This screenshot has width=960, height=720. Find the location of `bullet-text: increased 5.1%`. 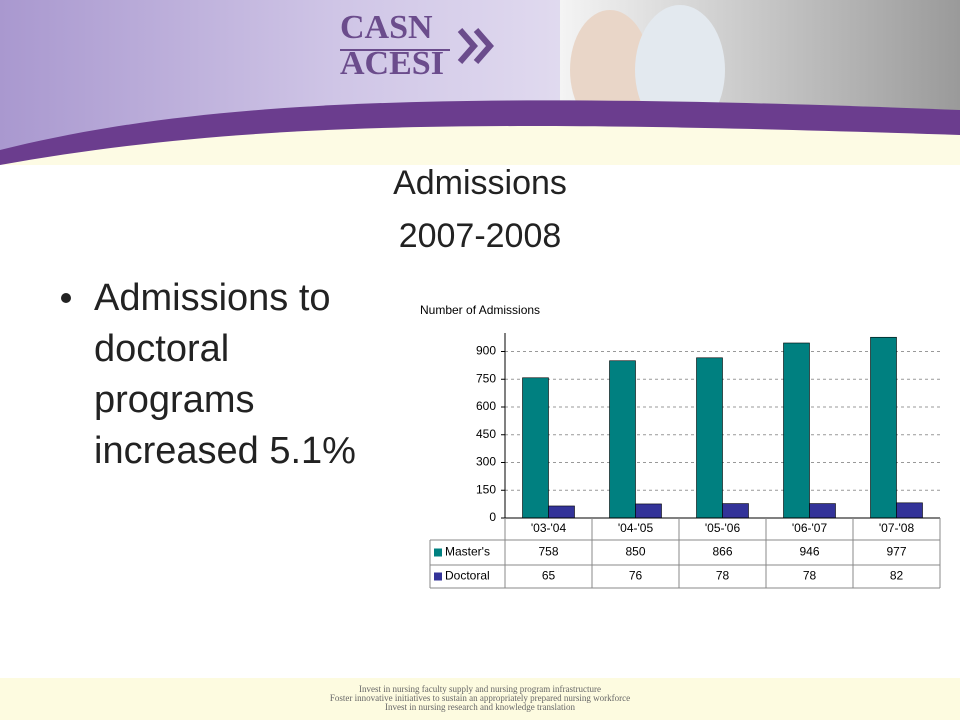

bullet-text: increased 5.1% is located at coordinates (225, 451).